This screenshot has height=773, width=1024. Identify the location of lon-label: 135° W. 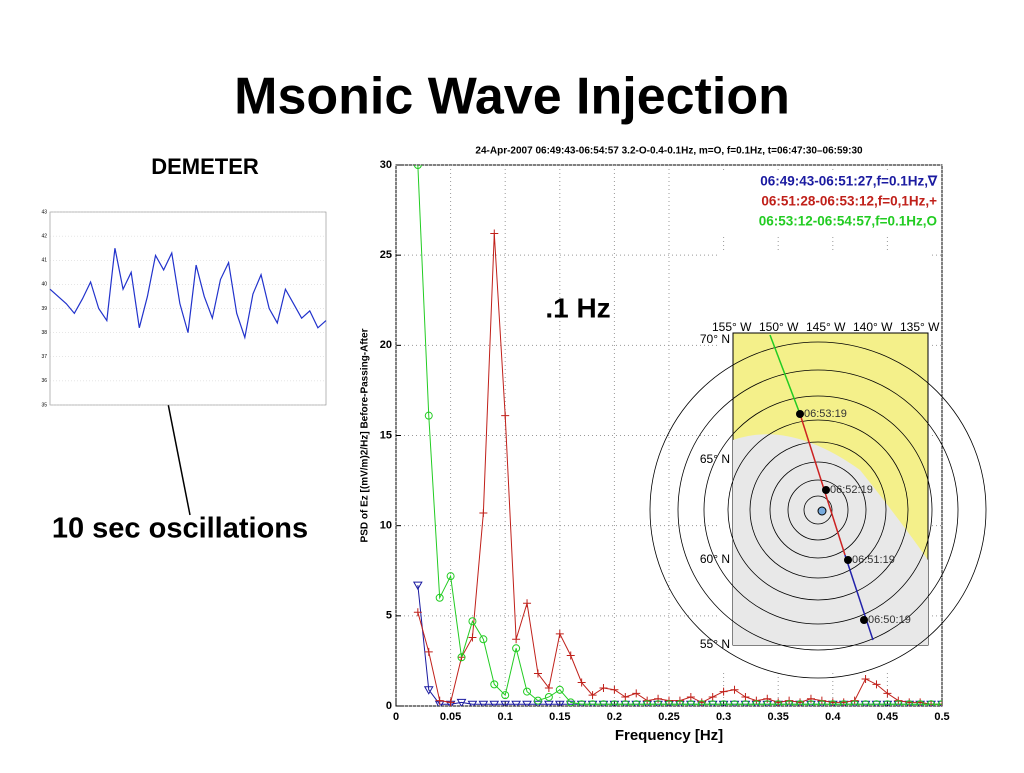
(920, 327).